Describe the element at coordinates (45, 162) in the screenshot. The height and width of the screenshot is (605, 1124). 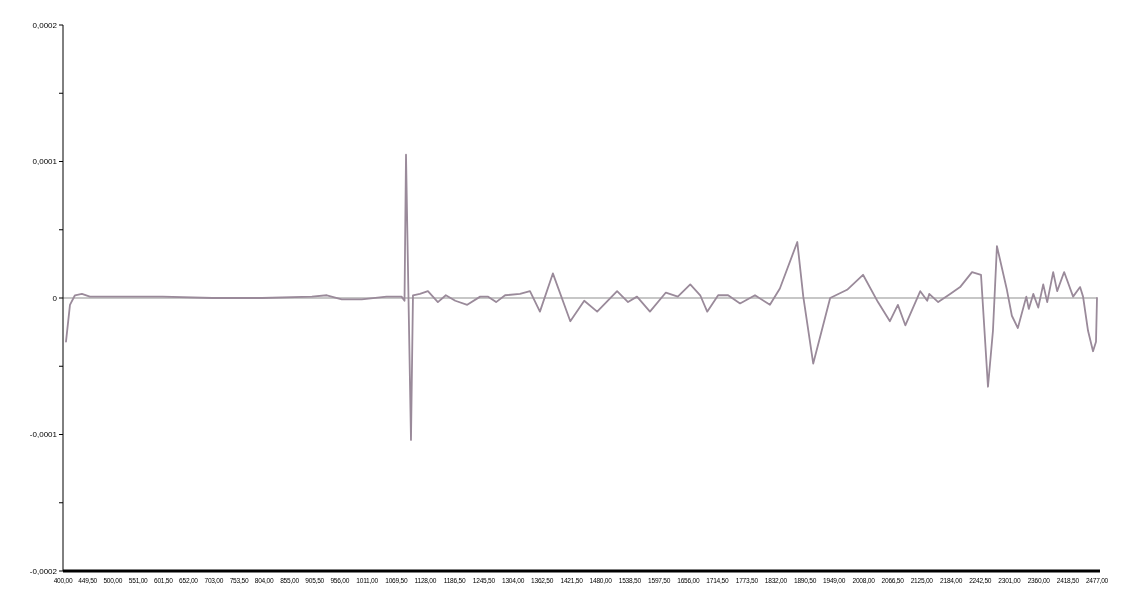
I see `y-tick-label: 0,0001` at that location.